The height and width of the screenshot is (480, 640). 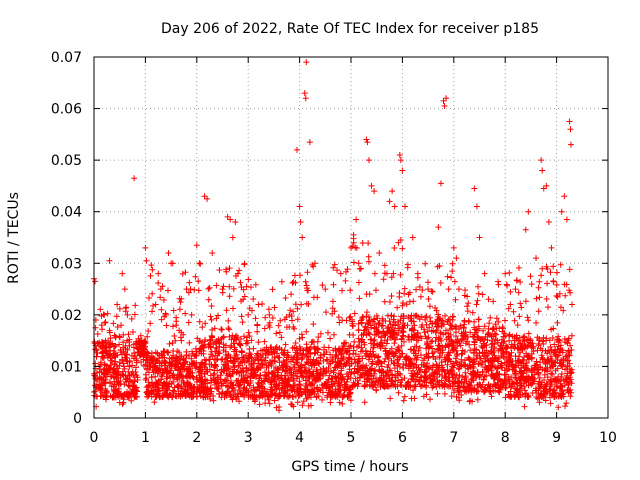 I want to click on y-tick-label: 0, so click(x=77, y=419).